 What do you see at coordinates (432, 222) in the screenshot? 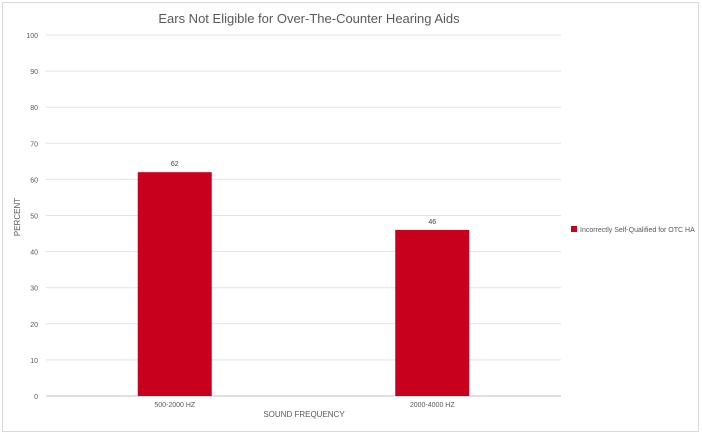
I see `data-label: 46` at bounding box center [432, 222].